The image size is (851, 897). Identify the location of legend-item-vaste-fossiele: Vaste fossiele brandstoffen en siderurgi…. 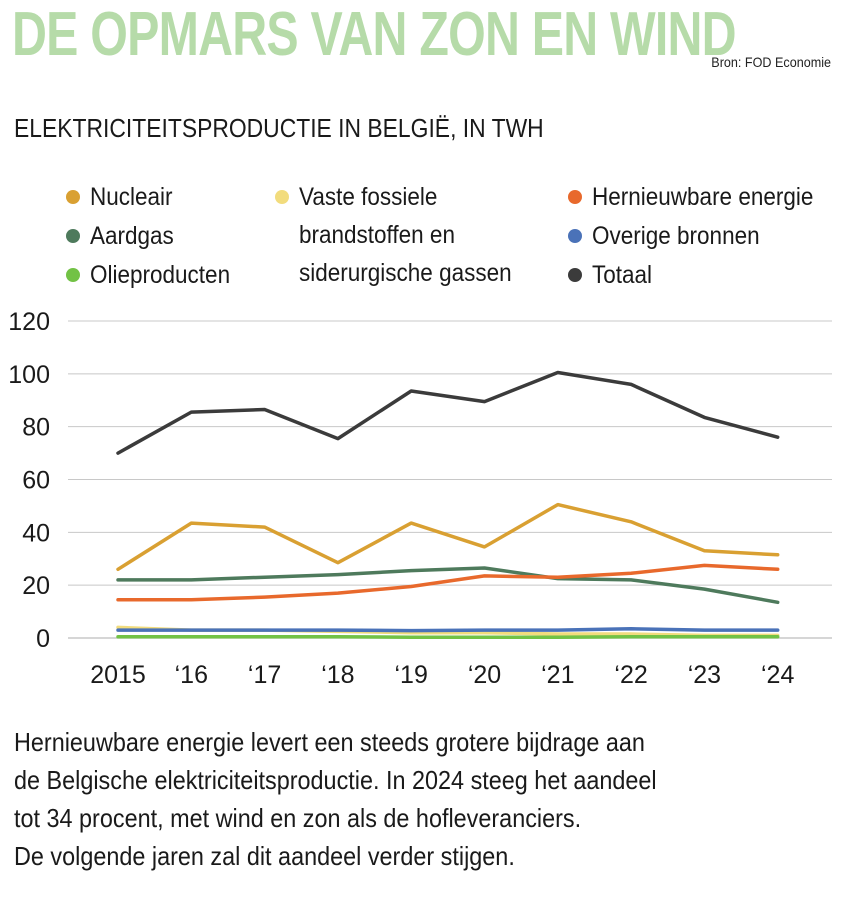
(405, 235).